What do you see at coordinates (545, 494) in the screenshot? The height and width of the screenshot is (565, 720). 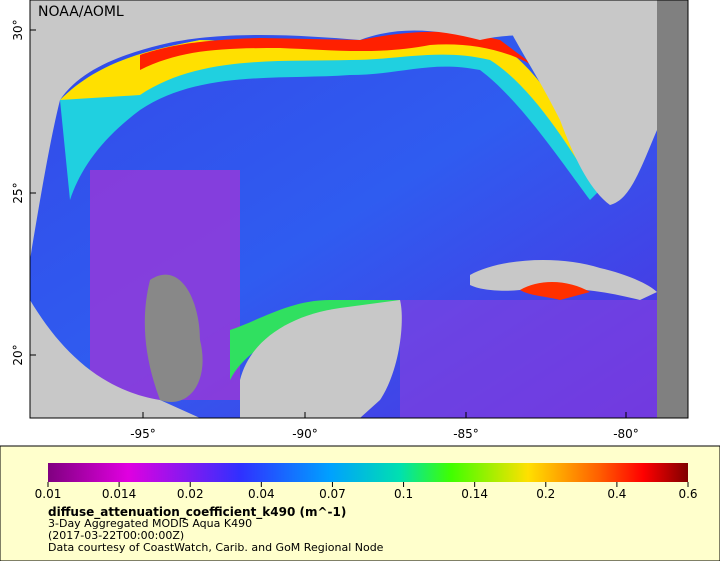 I see `colorbar-tick-label: 0.2` at bounding box center [545, 494].